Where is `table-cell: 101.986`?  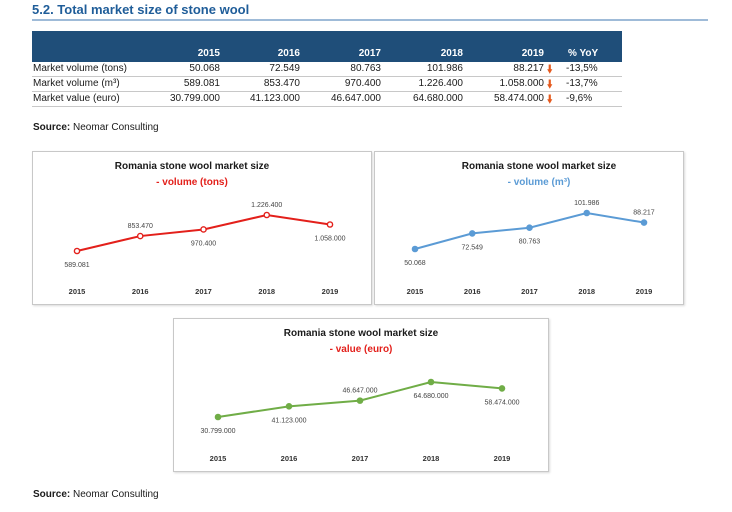 table-cell: 101.986 is located at coordinates (444, 68).